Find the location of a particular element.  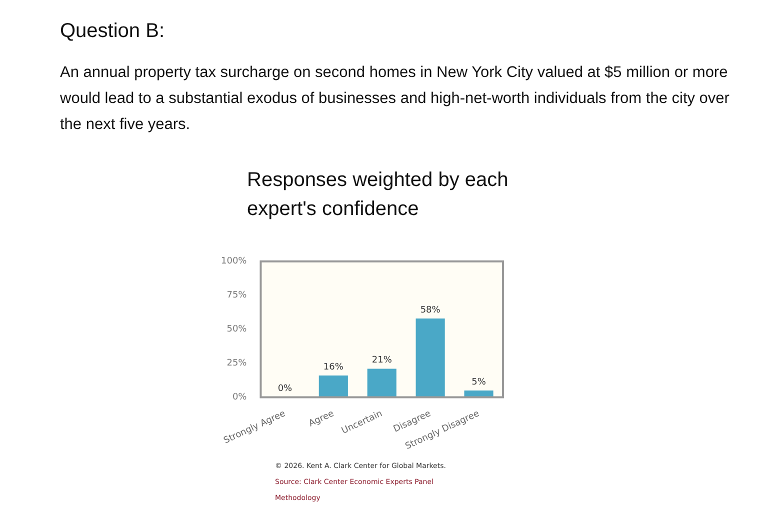

y-tick-label: 0% is located at coordinates (240, 397).